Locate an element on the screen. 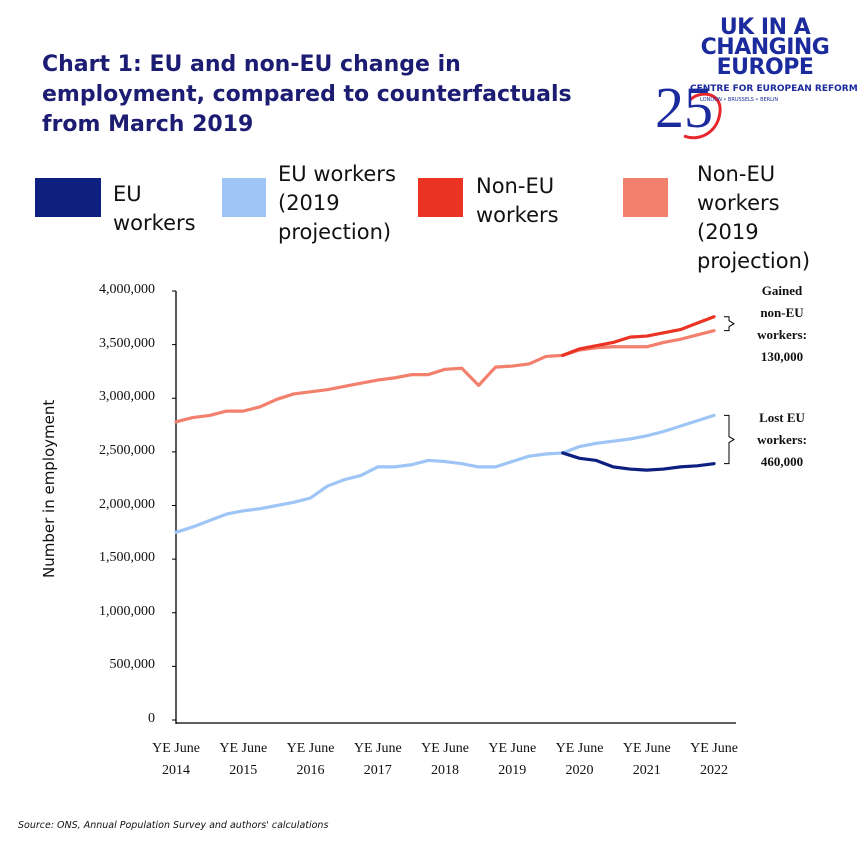  annotation-line: Gained is located at coordinates (782, 290).